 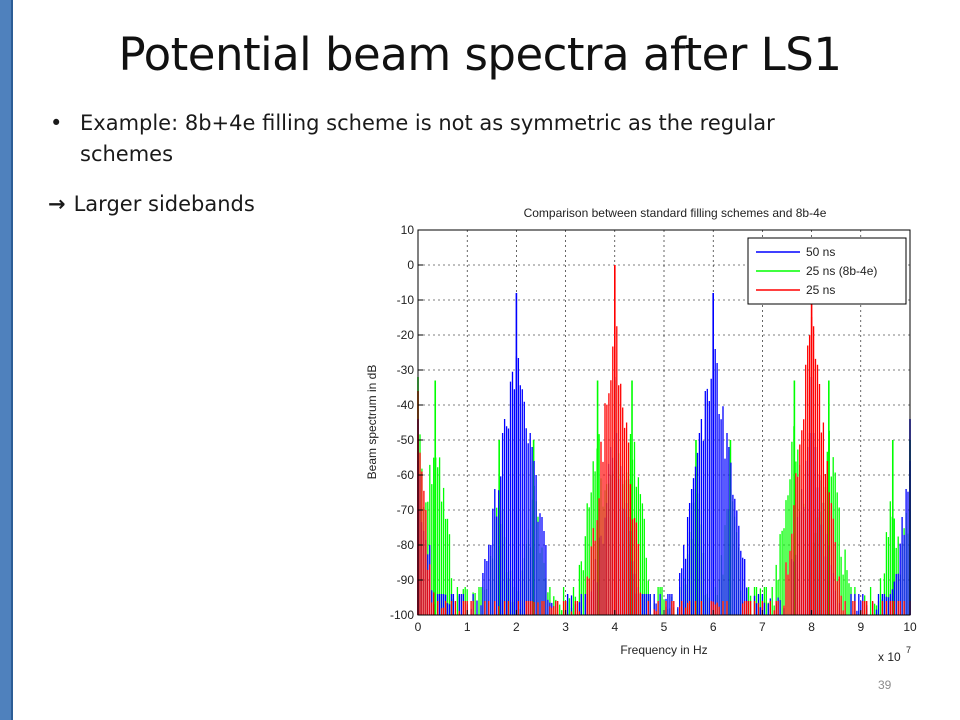 What do you see at coordinates (418, 627) in the screenshot?
I see `x-tick-label: 0` at bounding box center [418, 627].